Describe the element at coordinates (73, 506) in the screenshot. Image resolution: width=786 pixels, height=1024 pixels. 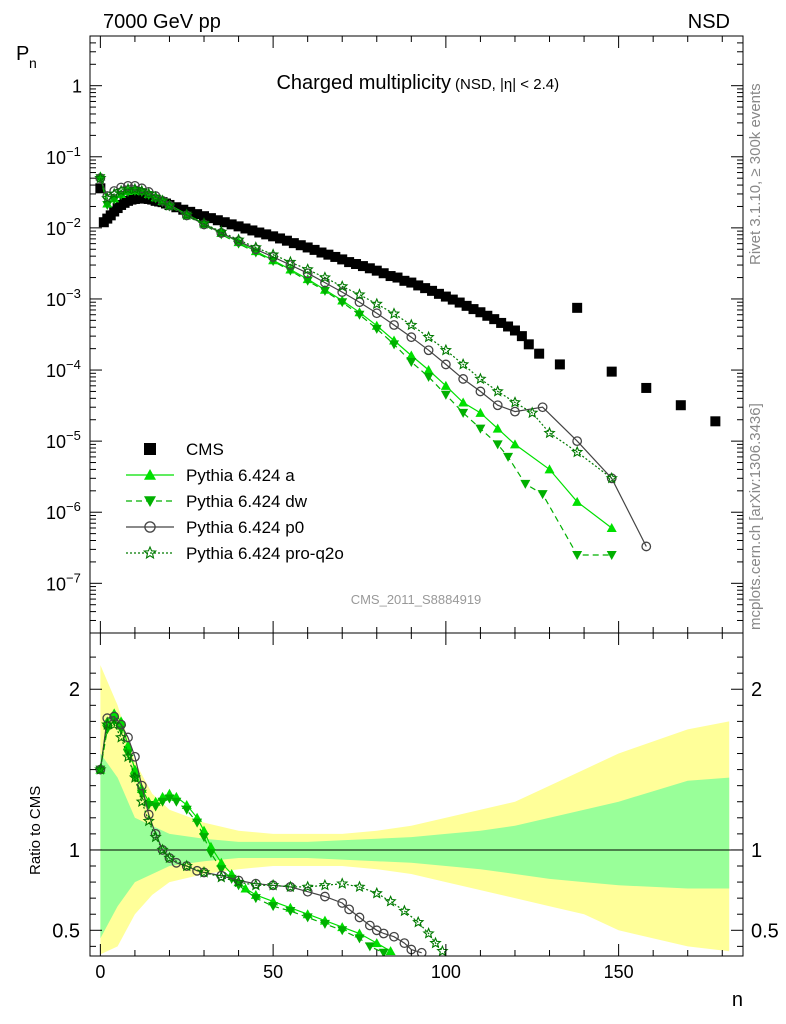
I see `y-tick-exponent: −6` at that location.